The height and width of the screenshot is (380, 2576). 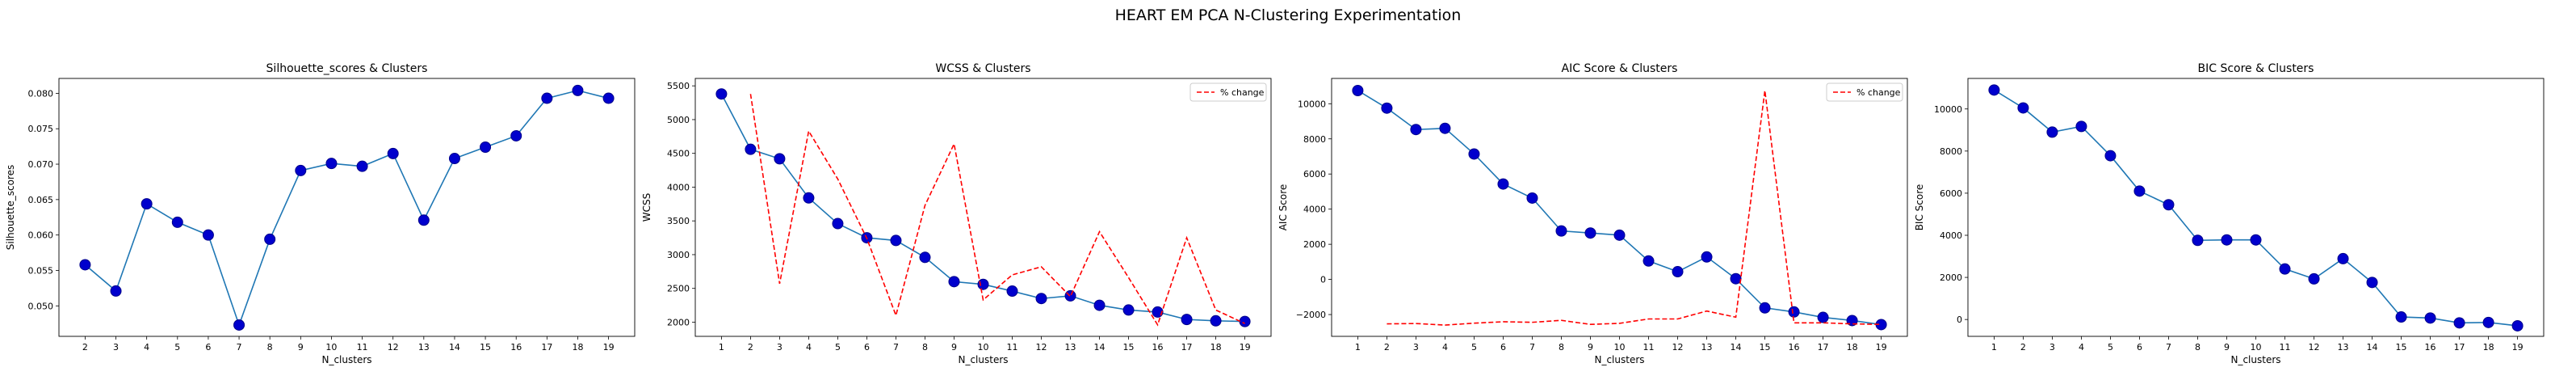 What do you see at coordinates (2459, 347) in the screenshot?
I see `x-tick-label: 17` at bounding box center [2459, 347].